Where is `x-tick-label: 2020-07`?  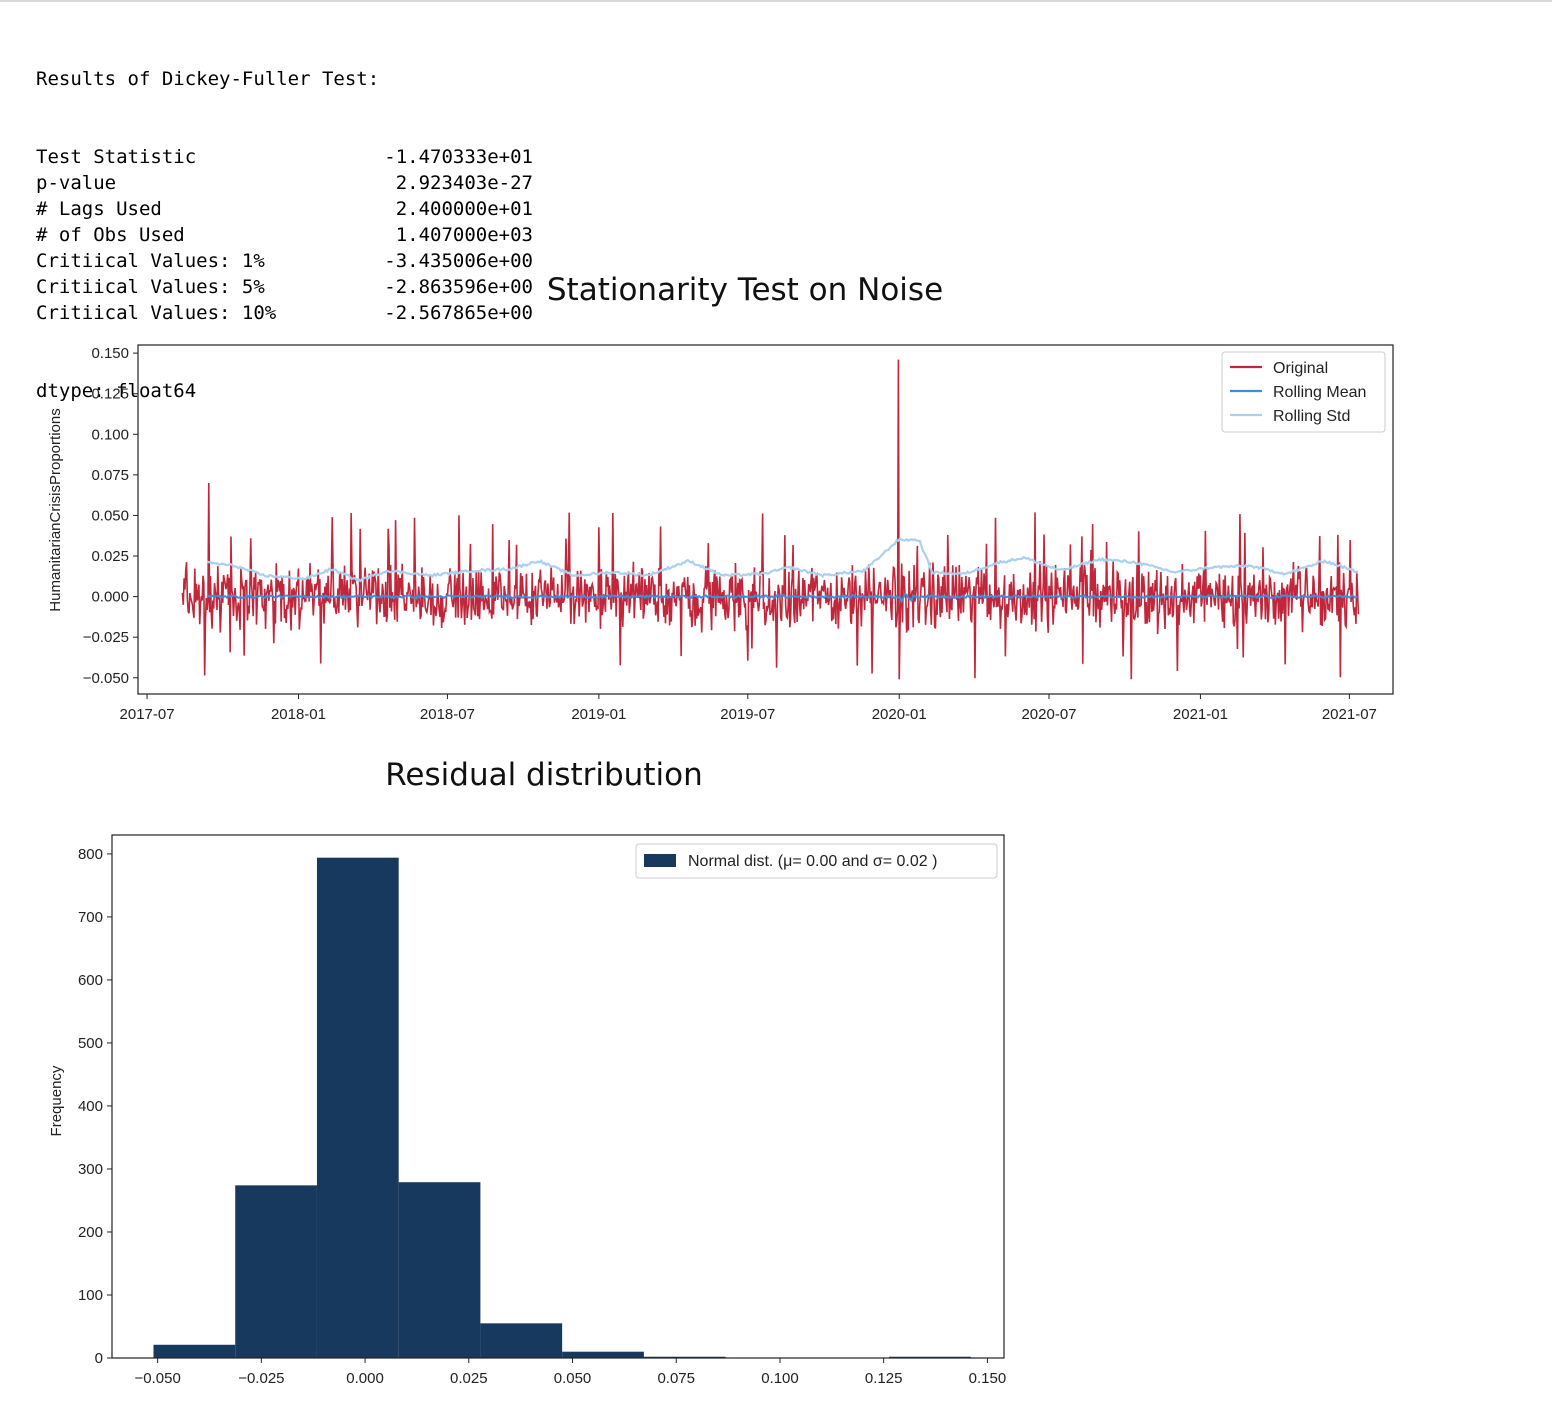
x-tick-label: 2020-07 is located at coordinates (1048, 714).